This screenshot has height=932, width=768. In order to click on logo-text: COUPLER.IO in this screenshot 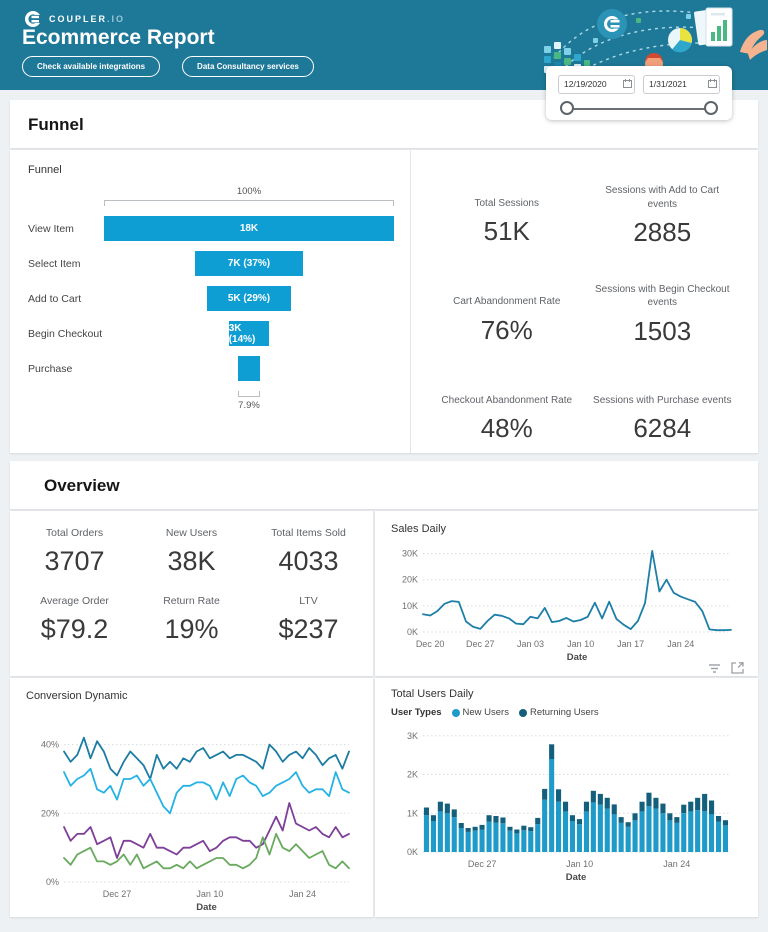, I will do `click(87, 19)`.